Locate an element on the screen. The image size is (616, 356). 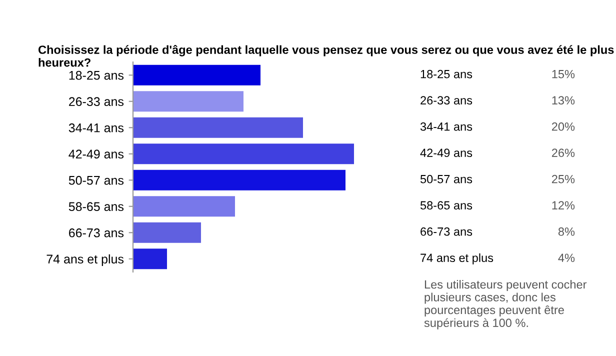
y-tick-label: 74 ans et plus is located at coordinates (85, 260).